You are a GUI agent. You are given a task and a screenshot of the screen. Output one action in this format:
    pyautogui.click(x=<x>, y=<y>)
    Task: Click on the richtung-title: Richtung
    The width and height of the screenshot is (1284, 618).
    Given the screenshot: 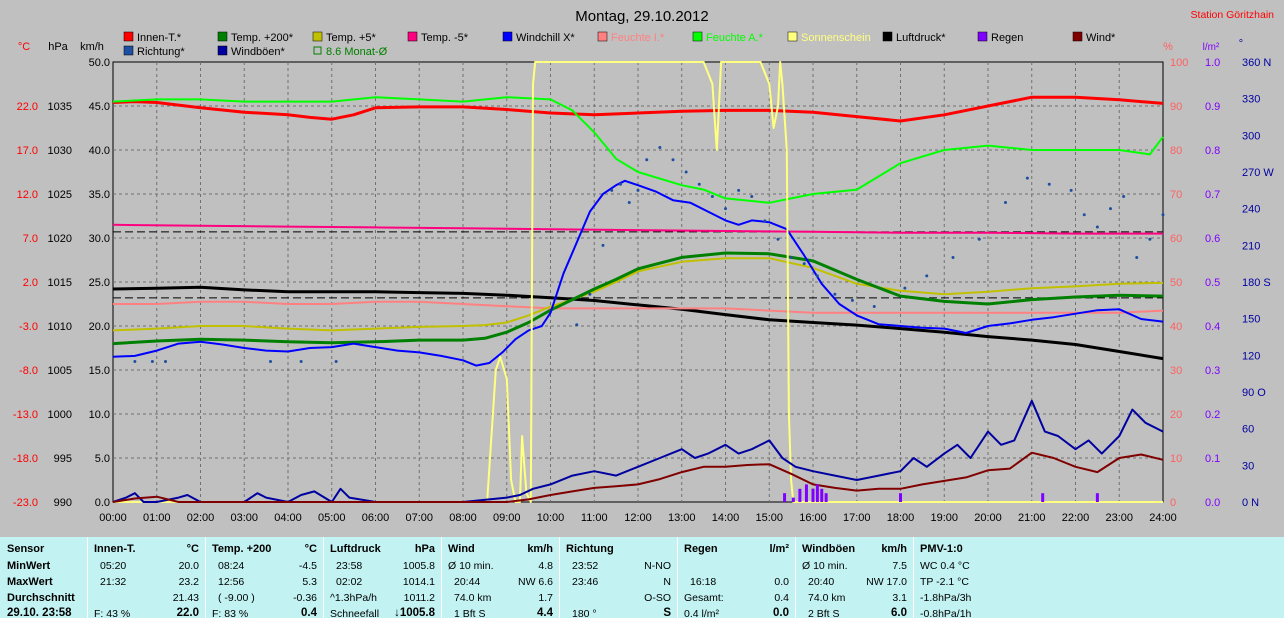 What is the action you would take?
    pyautogui.click(x=590, y=549)
    